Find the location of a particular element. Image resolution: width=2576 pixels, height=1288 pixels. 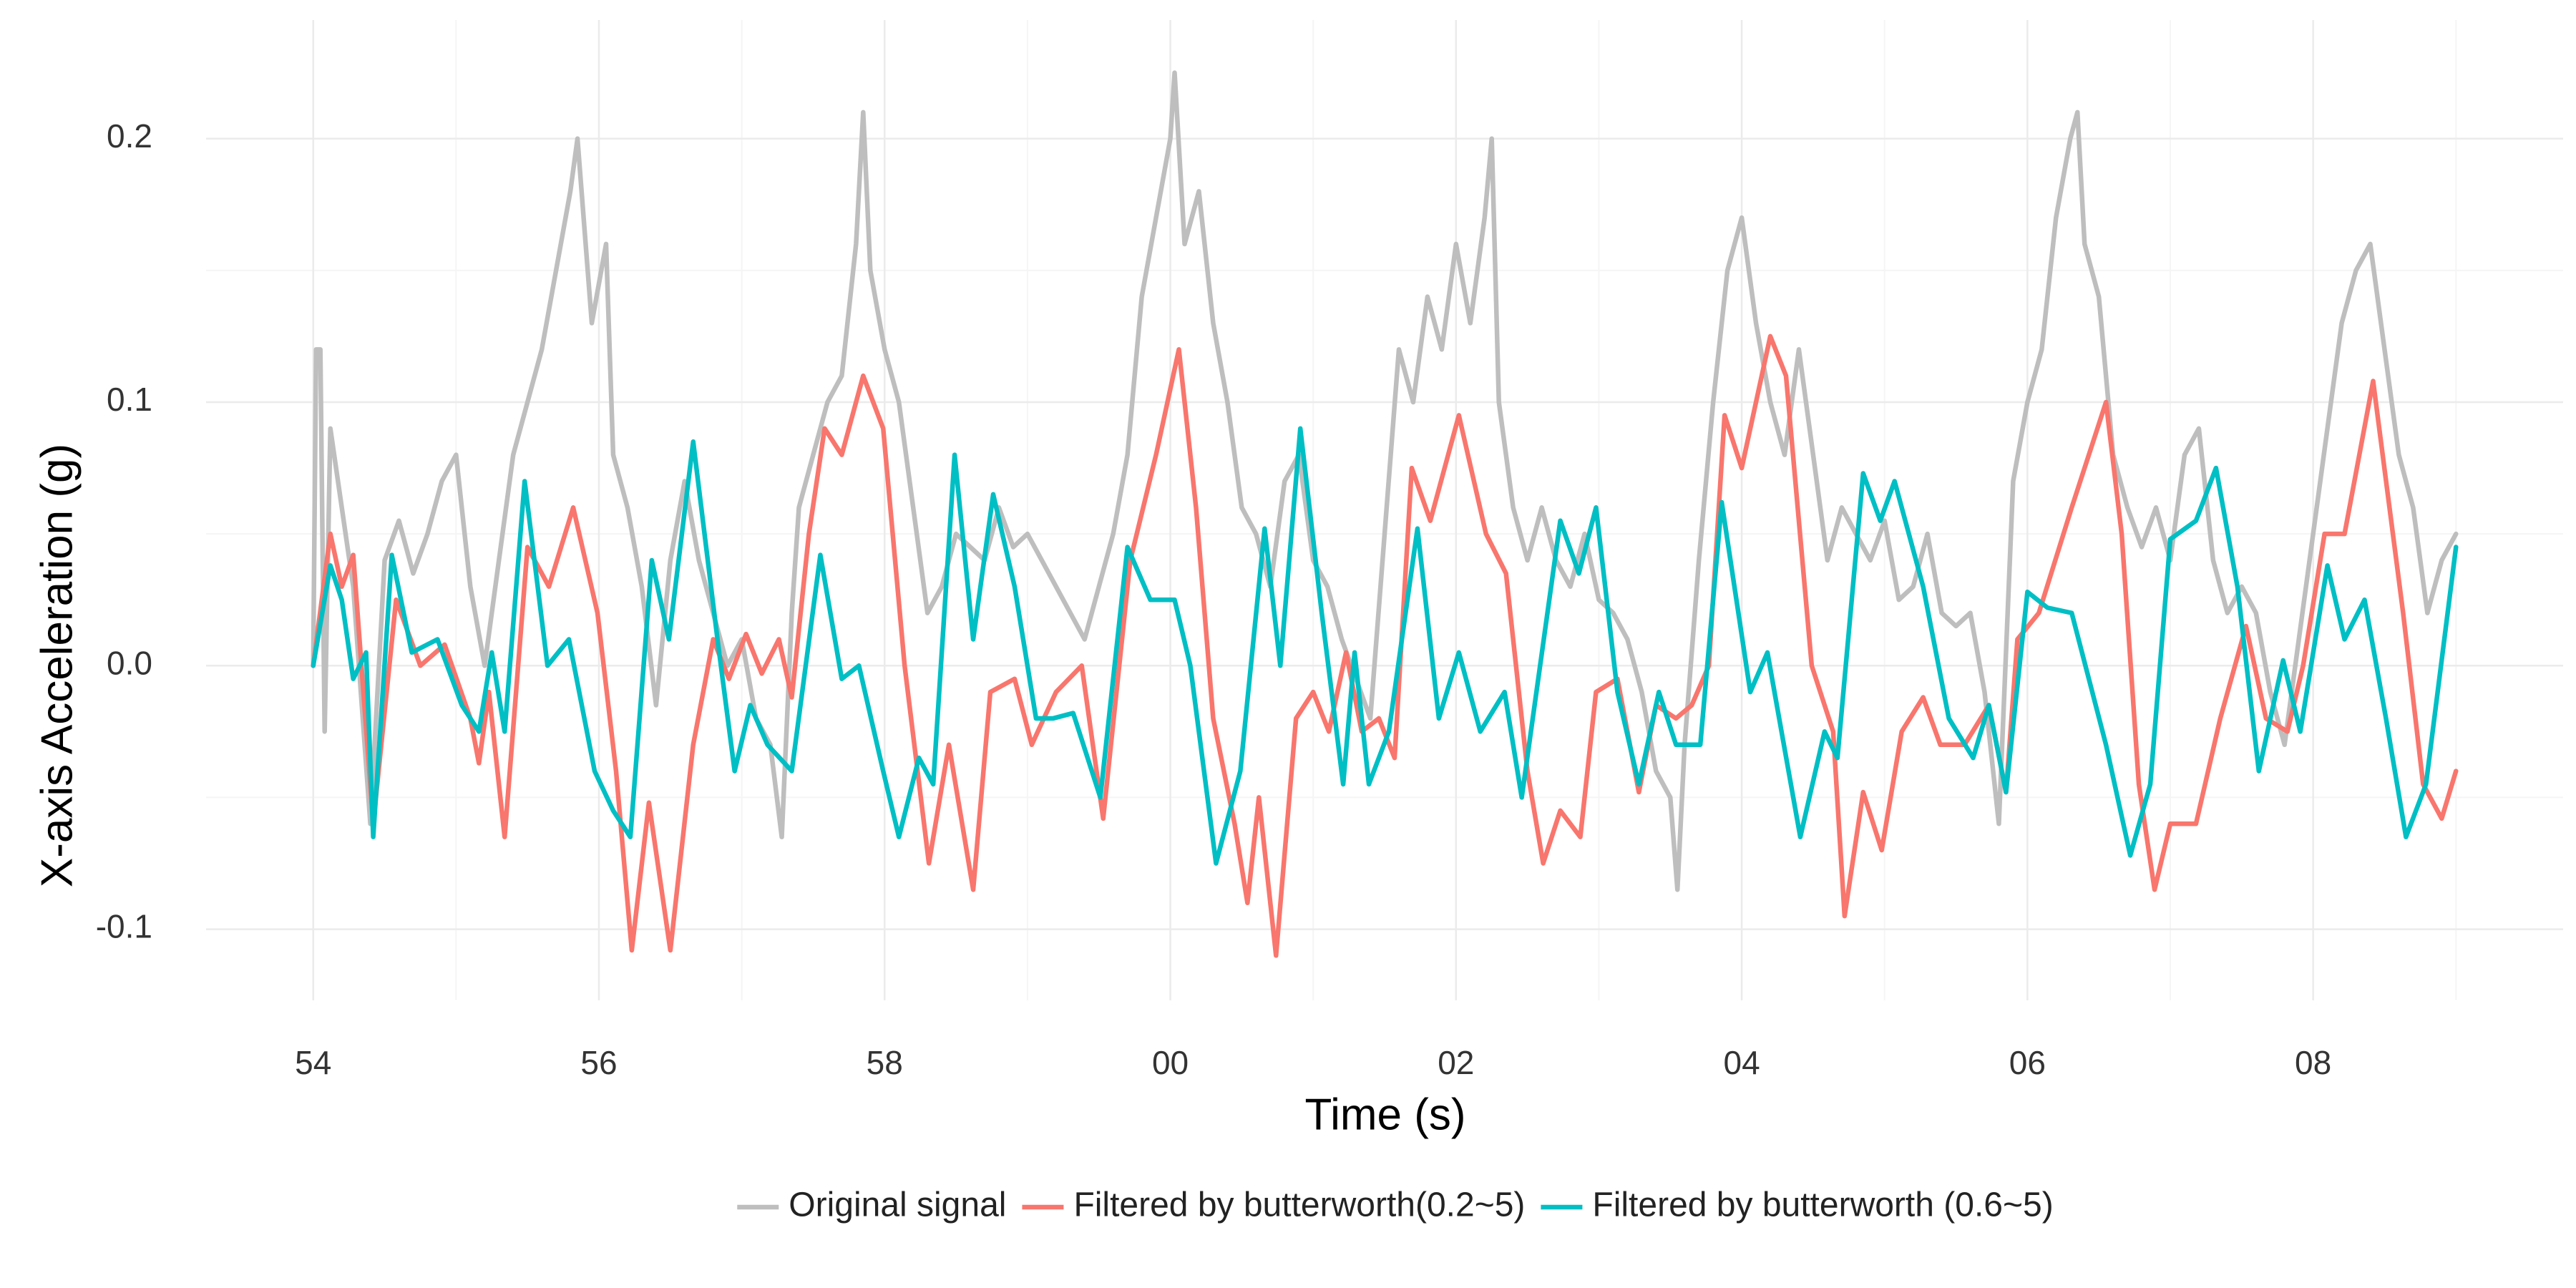

legend-label: Original signal is located at coordinates (897, 1205).